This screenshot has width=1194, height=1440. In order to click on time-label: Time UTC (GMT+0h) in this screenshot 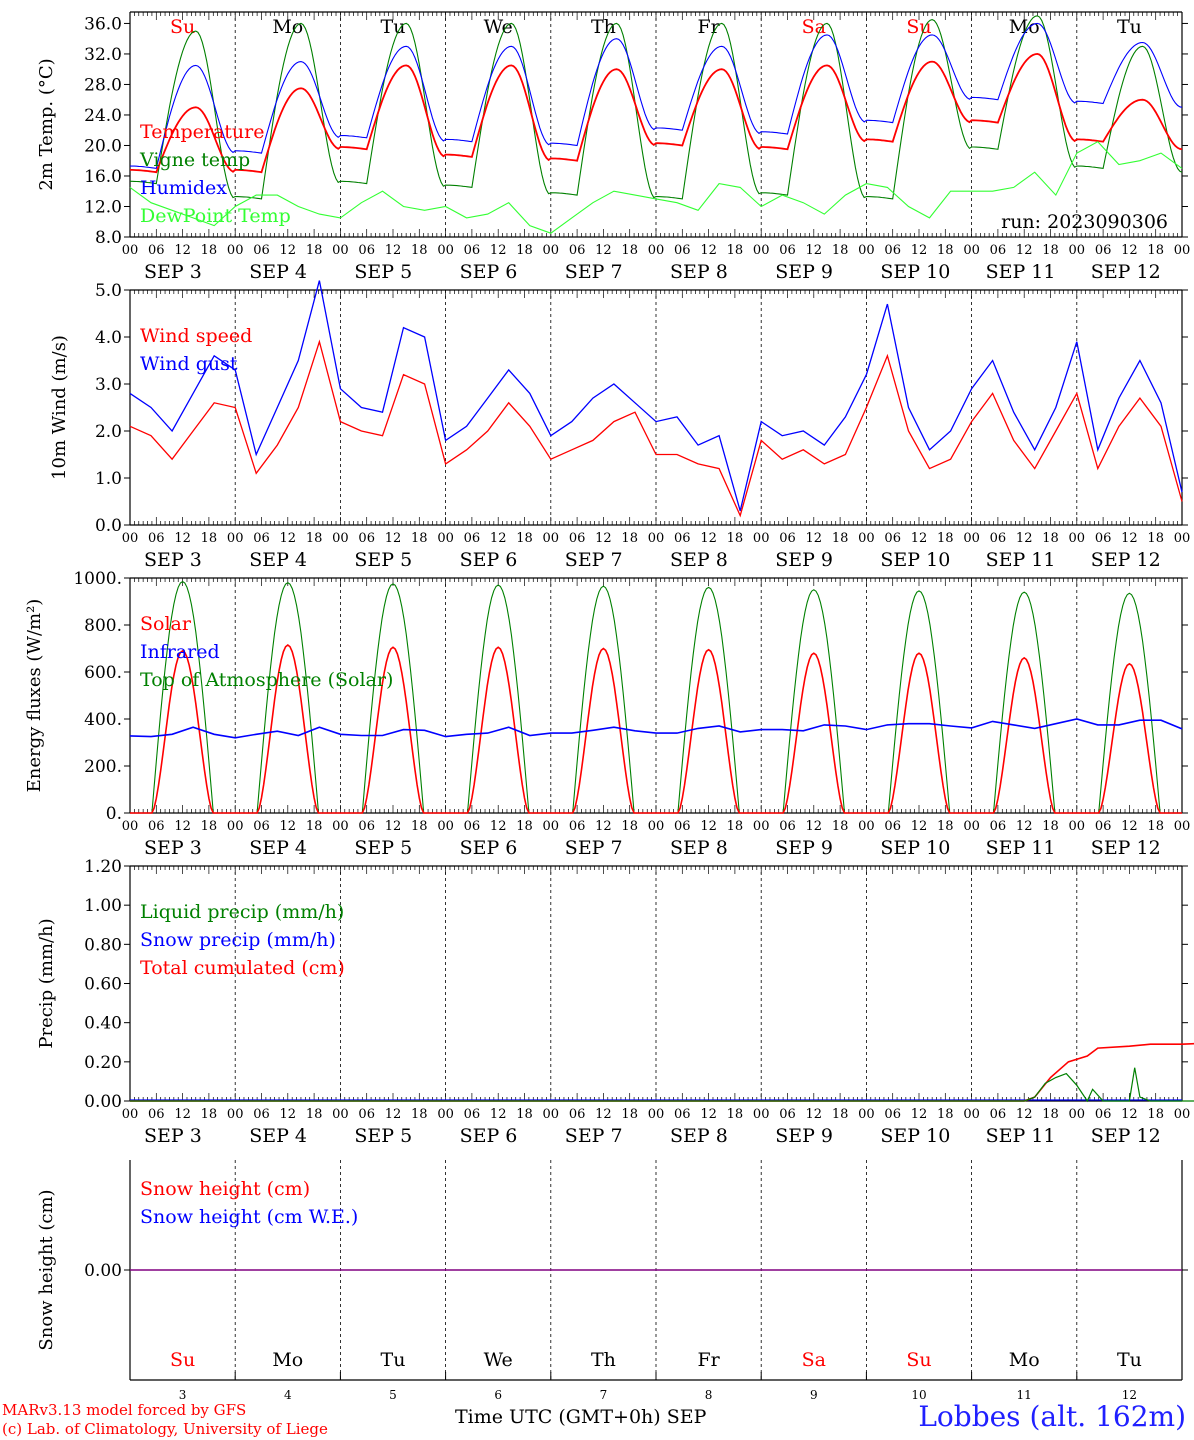, I will do `click(558, 1417)`.